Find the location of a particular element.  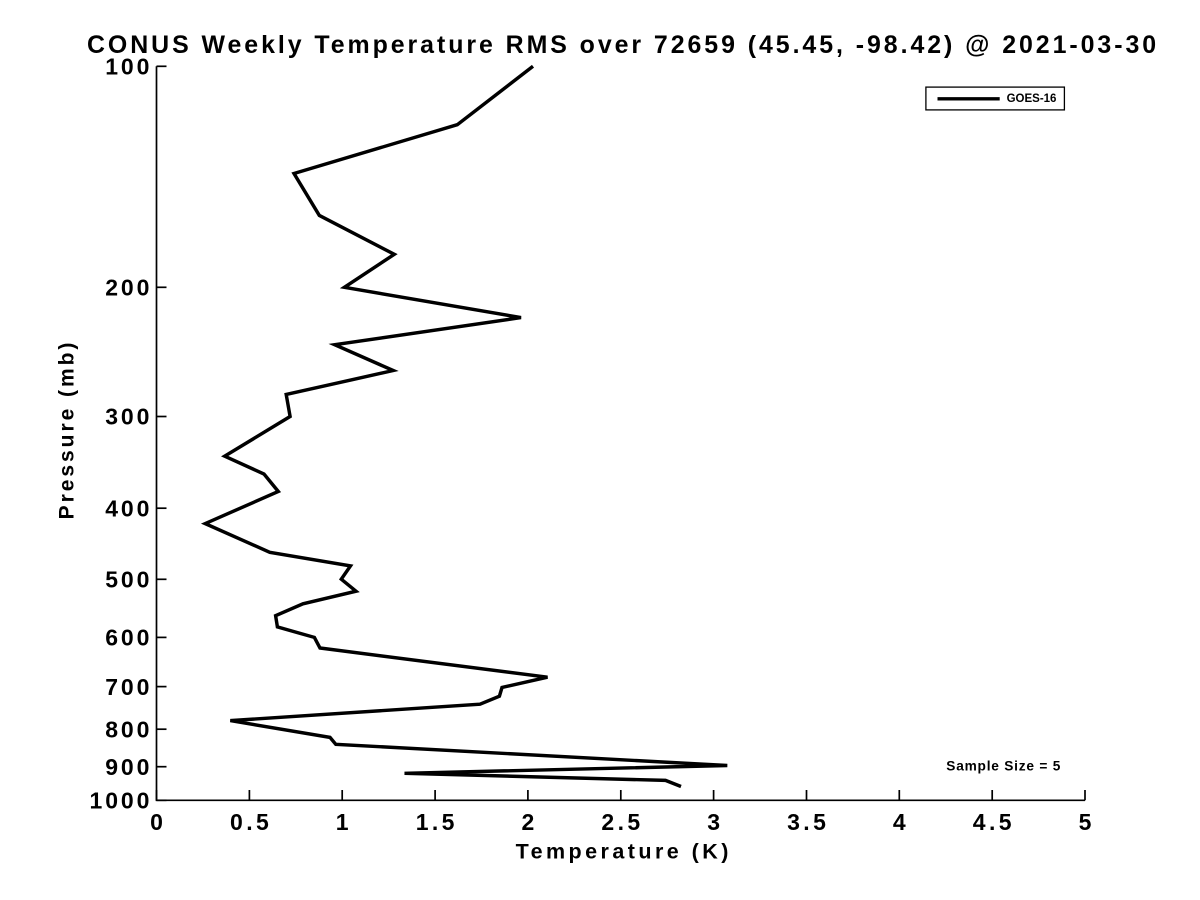

svg-text: 1000 is located at coordinates (121, 801).